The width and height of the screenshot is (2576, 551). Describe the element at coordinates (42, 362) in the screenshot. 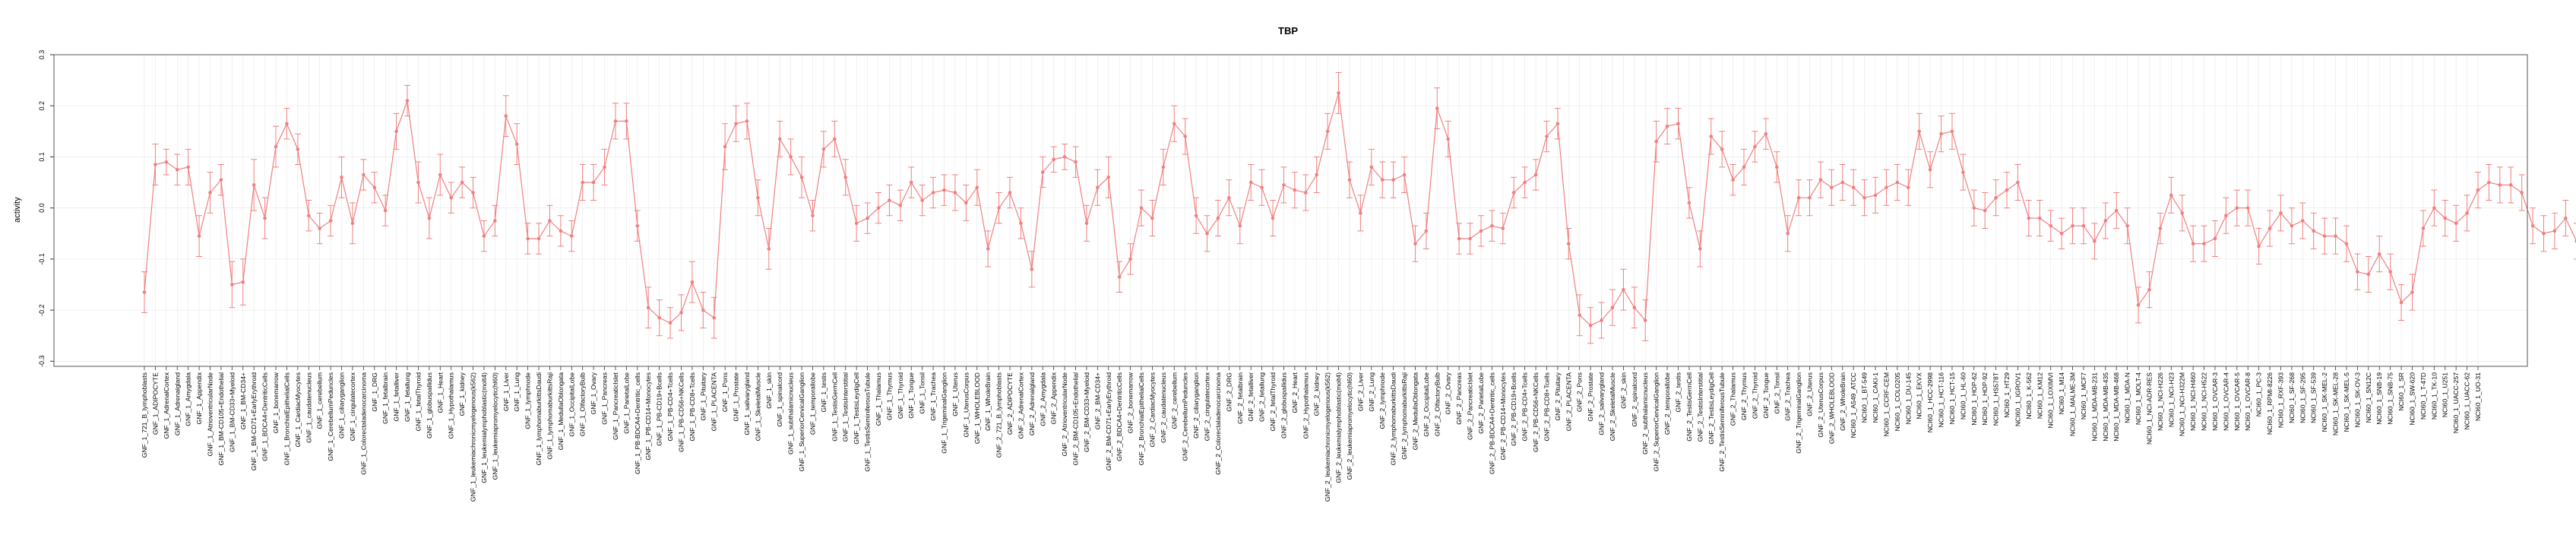

I see `y-tick-label: -0.3` at that location.